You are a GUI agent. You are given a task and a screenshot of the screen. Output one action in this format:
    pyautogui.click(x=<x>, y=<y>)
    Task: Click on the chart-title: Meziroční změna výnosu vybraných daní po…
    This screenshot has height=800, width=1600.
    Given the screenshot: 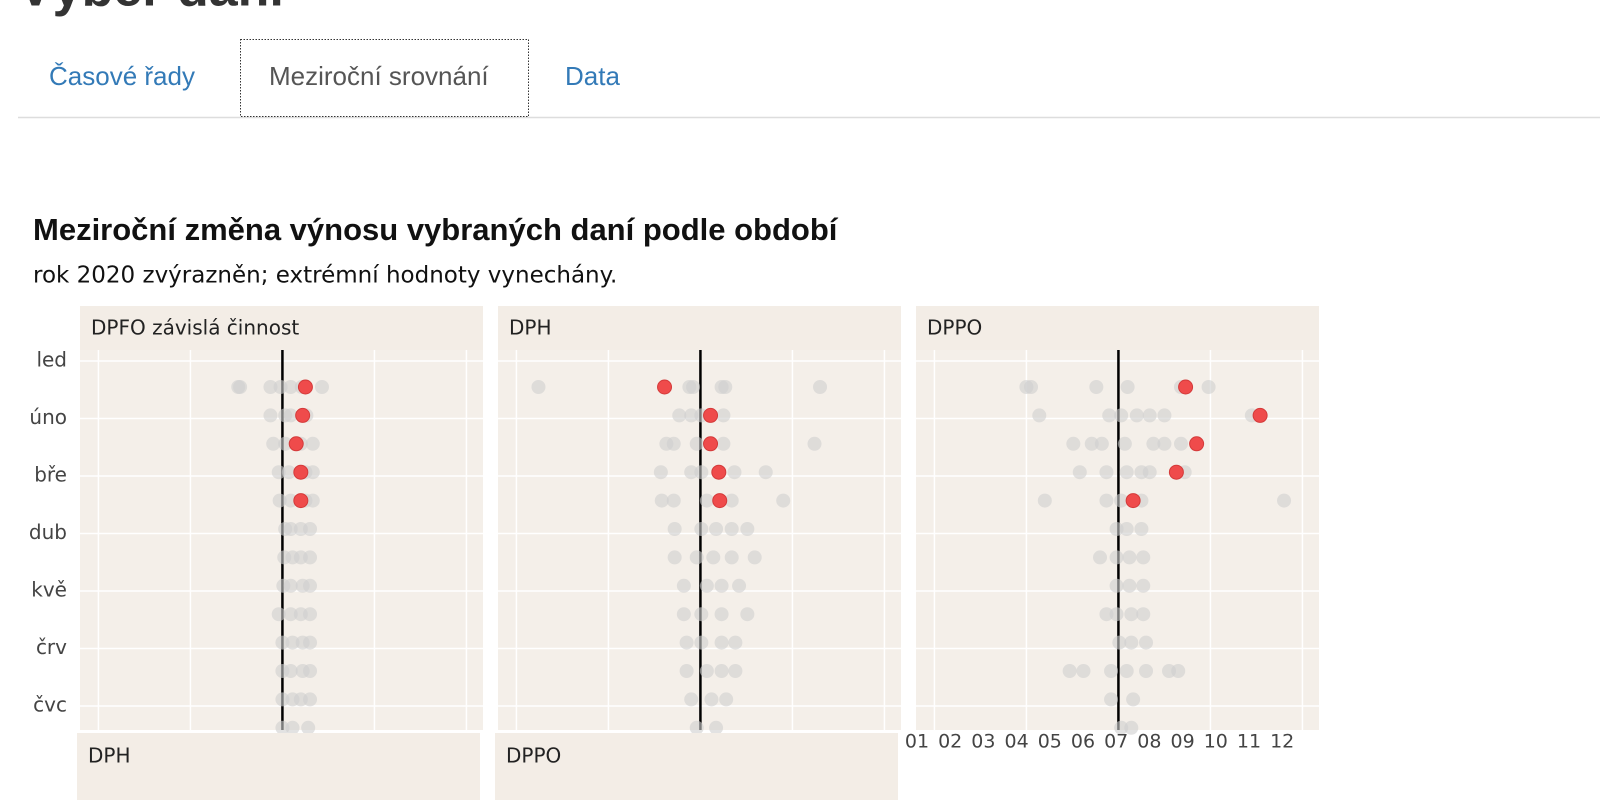 What is the action you would take?
    pyautogui.click(x=436, y=229)
    